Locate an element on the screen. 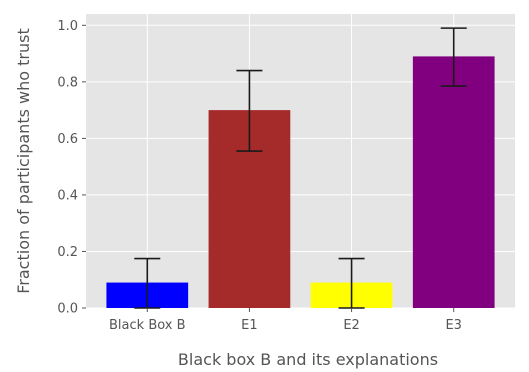 The image size is (529, 372). y-tick-label: 0.6 is located at coordinates (67, 139).